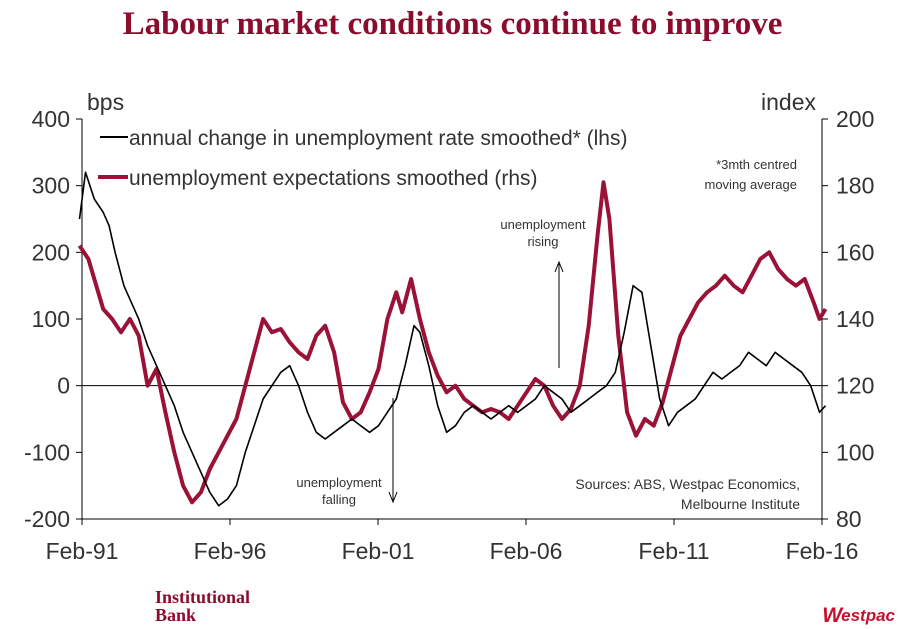  Describe the element at coordinates (559, 266) in the screenshot. I see `rising-arrow-head` at that location.